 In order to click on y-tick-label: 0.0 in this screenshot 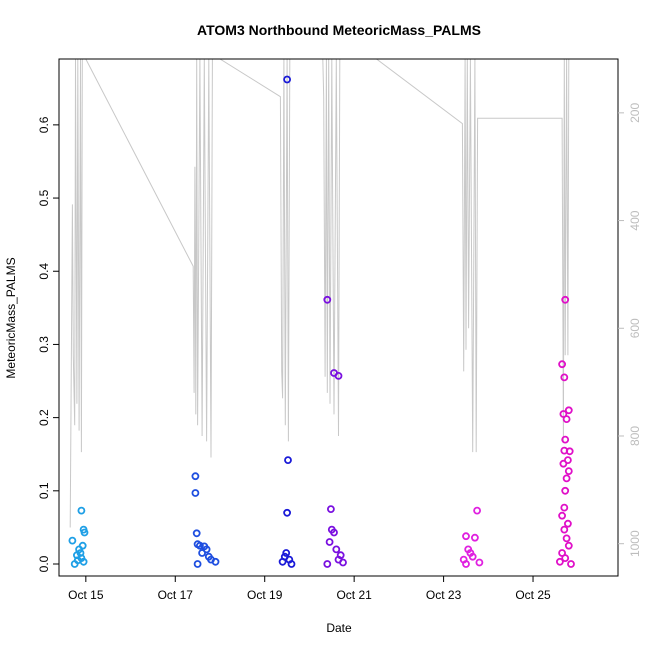, I will do `click(44, 563)`.